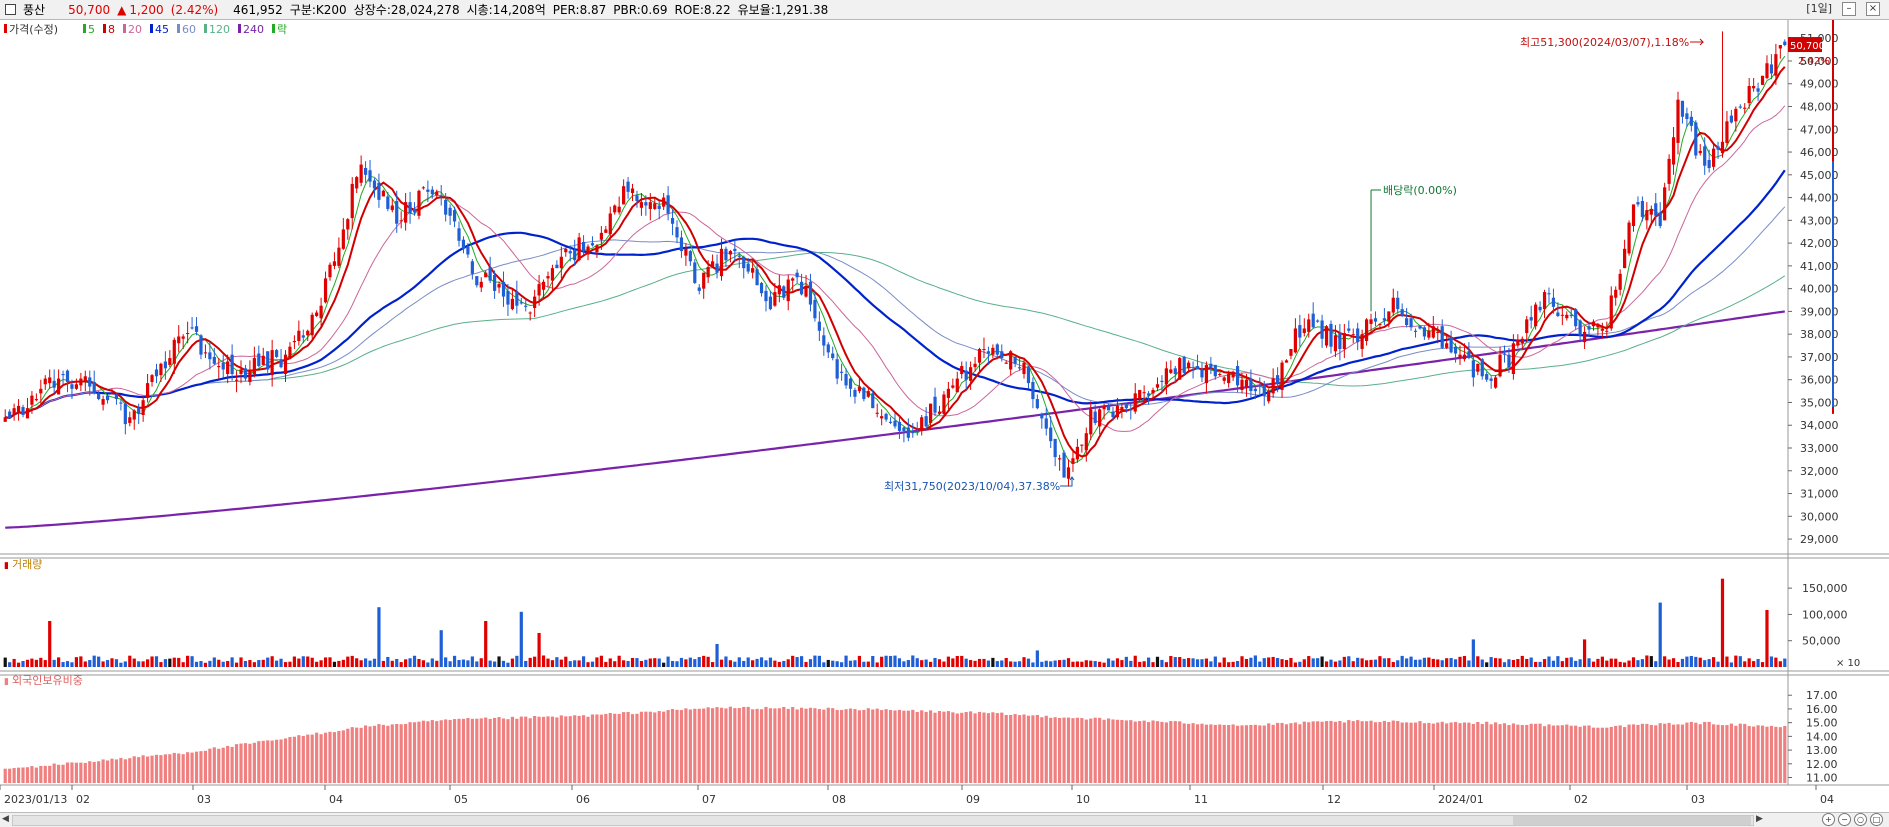  I want to click on close-icon: ×, so click(1873, 9).